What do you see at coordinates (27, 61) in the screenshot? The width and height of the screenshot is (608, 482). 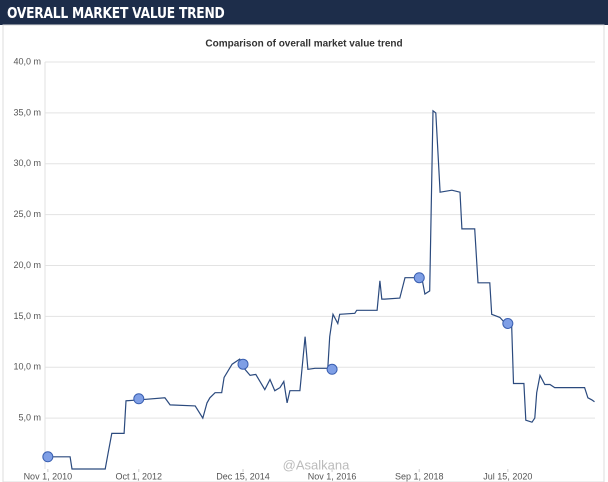 I see `y-tick-label: 40,0 m` at bounding box center [27, 61].